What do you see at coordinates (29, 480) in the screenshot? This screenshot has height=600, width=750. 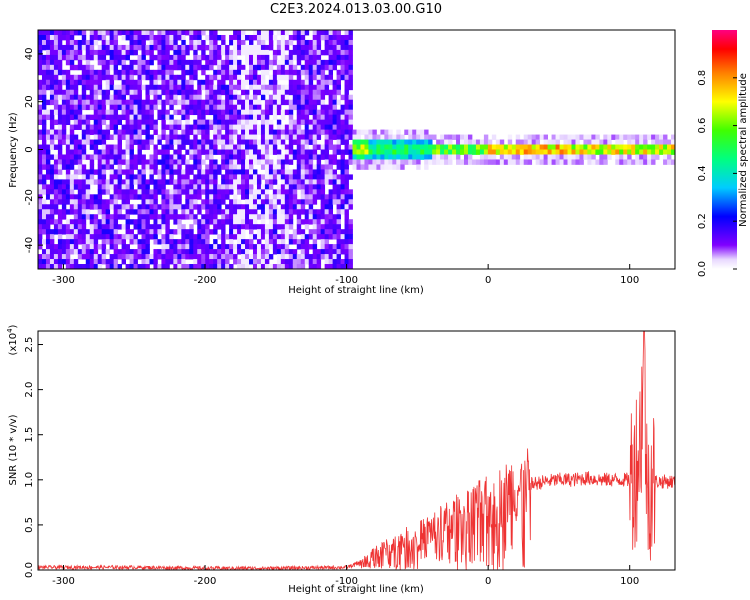 I see `snr-y-tick-label: 1.0` at bounding box center [29, 480].